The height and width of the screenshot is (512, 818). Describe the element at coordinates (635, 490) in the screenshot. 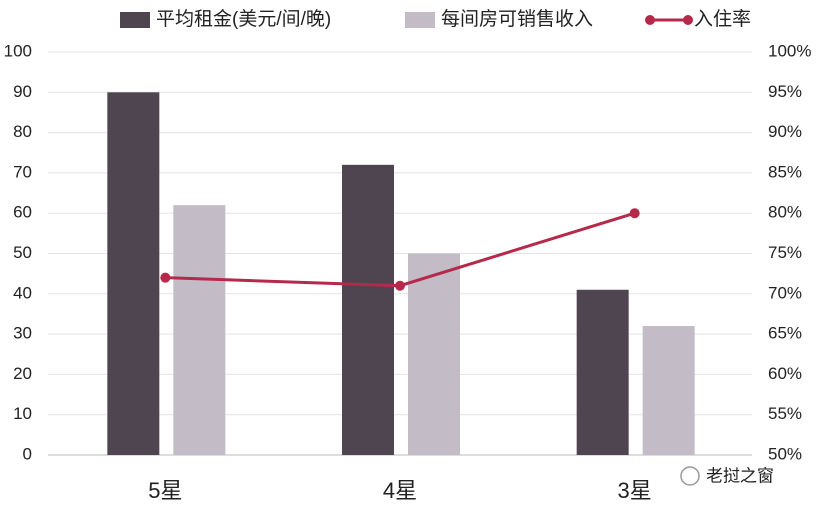

I see `x-tick-label: 3星` at that location.